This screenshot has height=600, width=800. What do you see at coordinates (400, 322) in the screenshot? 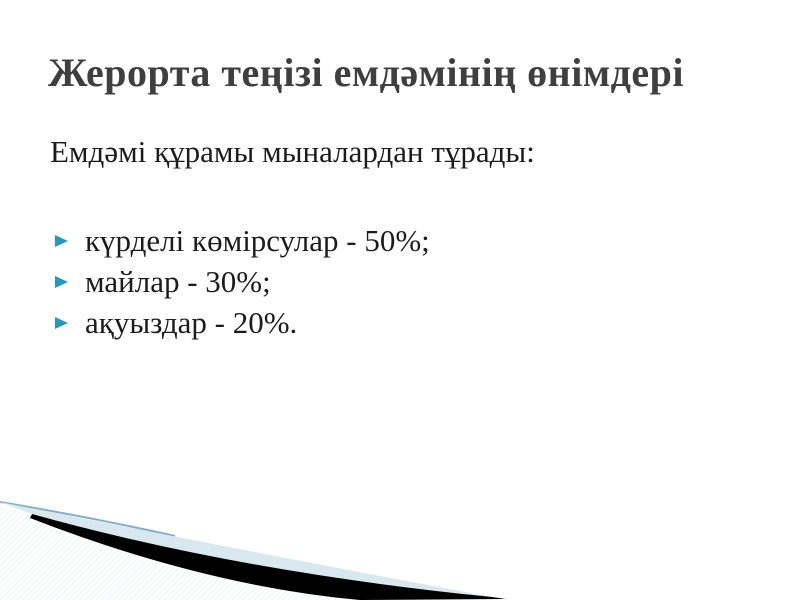
I see `list-item: ақуыздар - 20%.` at bounding box center [400, 322].